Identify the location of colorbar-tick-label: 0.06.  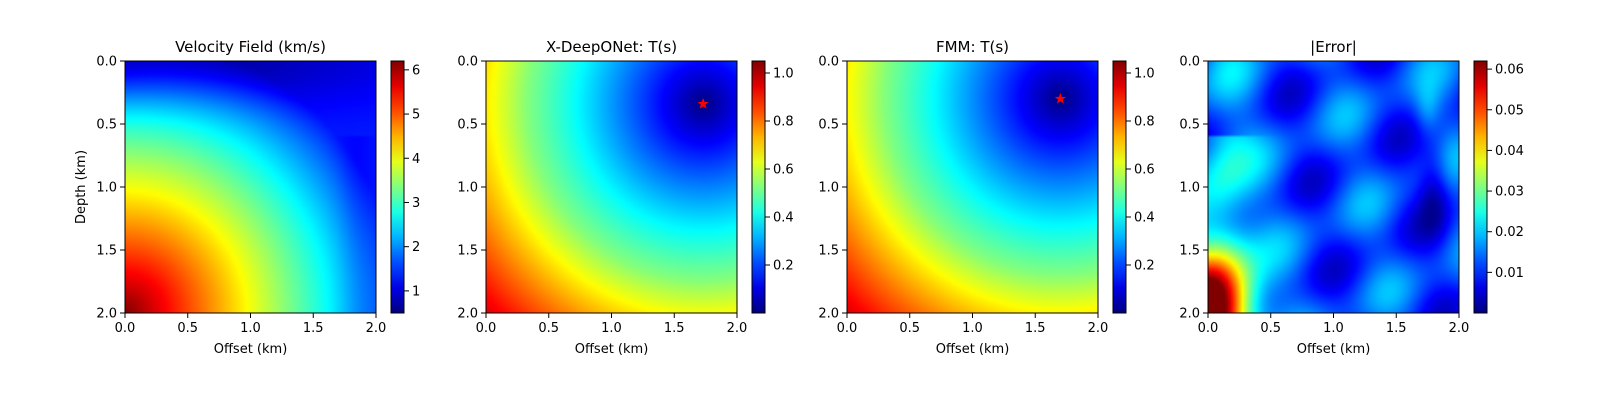
(1509, 70).